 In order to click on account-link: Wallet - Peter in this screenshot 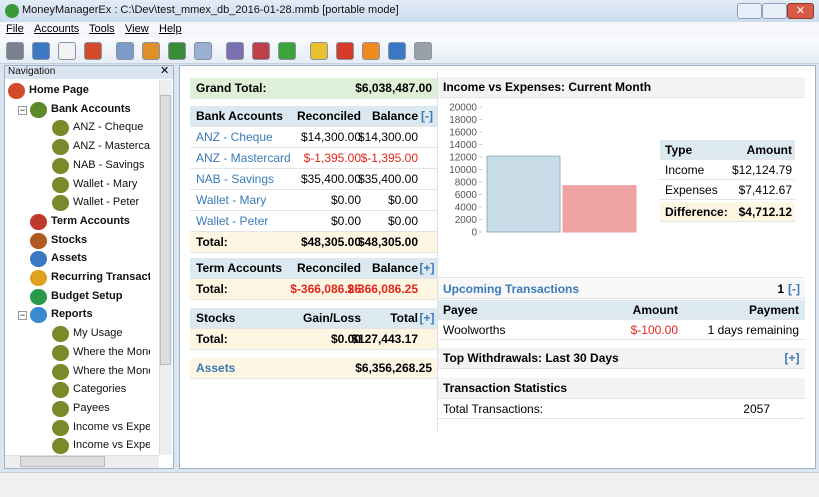, I will do `click(232, 221)`.